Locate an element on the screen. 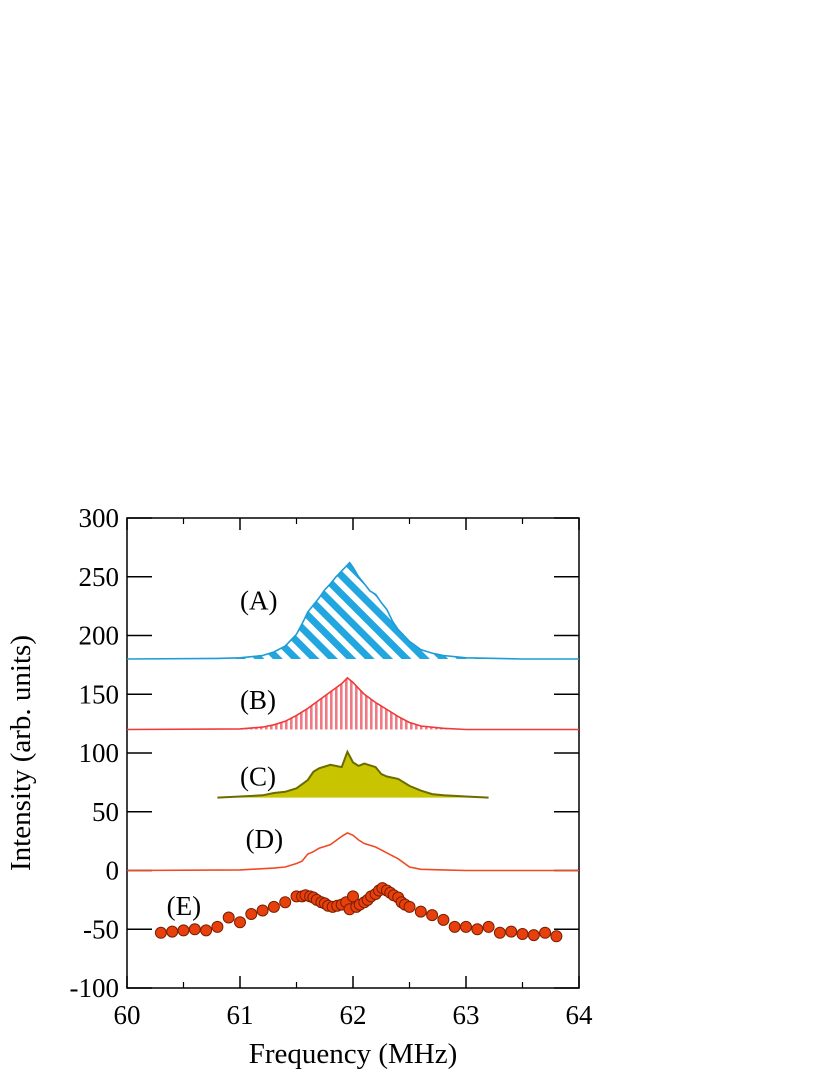 The image size is (830, 1075). series-b is located at coordinates (353, 703).